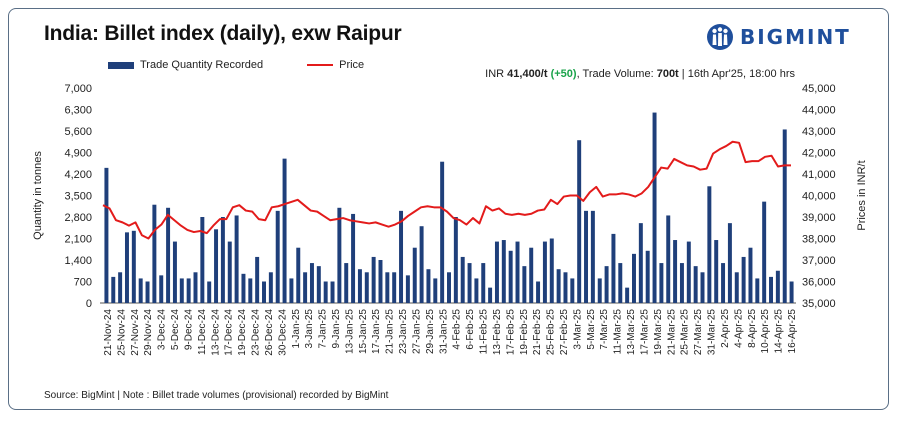  I want to click on y-tick-label: 700, so click(83, 283).